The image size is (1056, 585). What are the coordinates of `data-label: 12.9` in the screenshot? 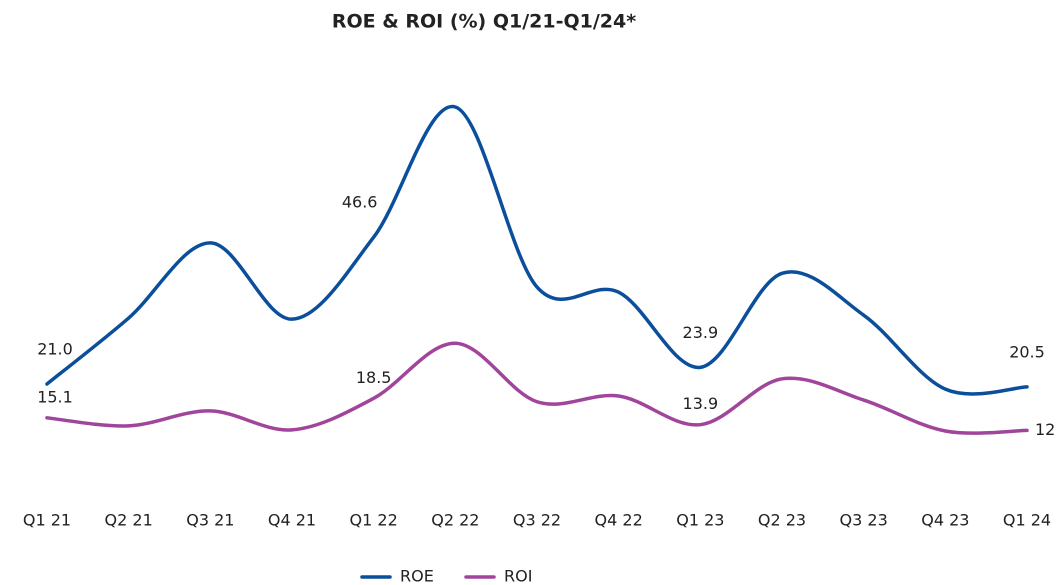 It's located at (1045, 429).